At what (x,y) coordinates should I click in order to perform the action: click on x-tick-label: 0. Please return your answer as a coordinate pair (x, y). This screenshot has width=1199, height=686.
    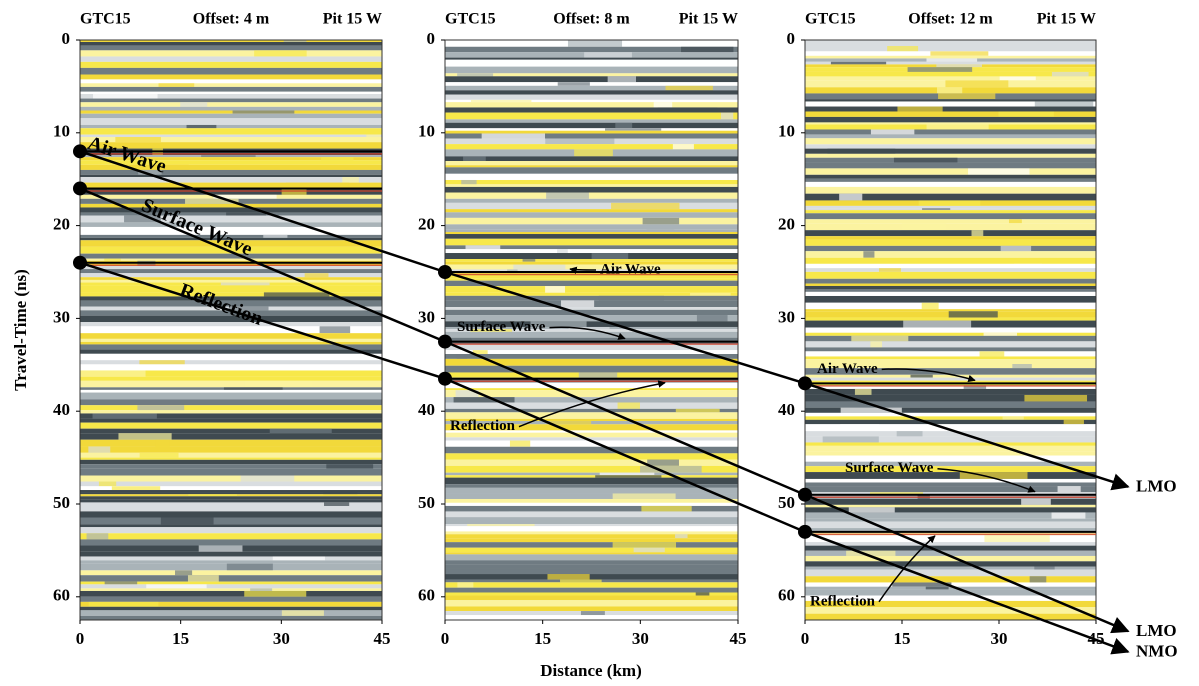
    Looking at the image, I should click on (445, 638).